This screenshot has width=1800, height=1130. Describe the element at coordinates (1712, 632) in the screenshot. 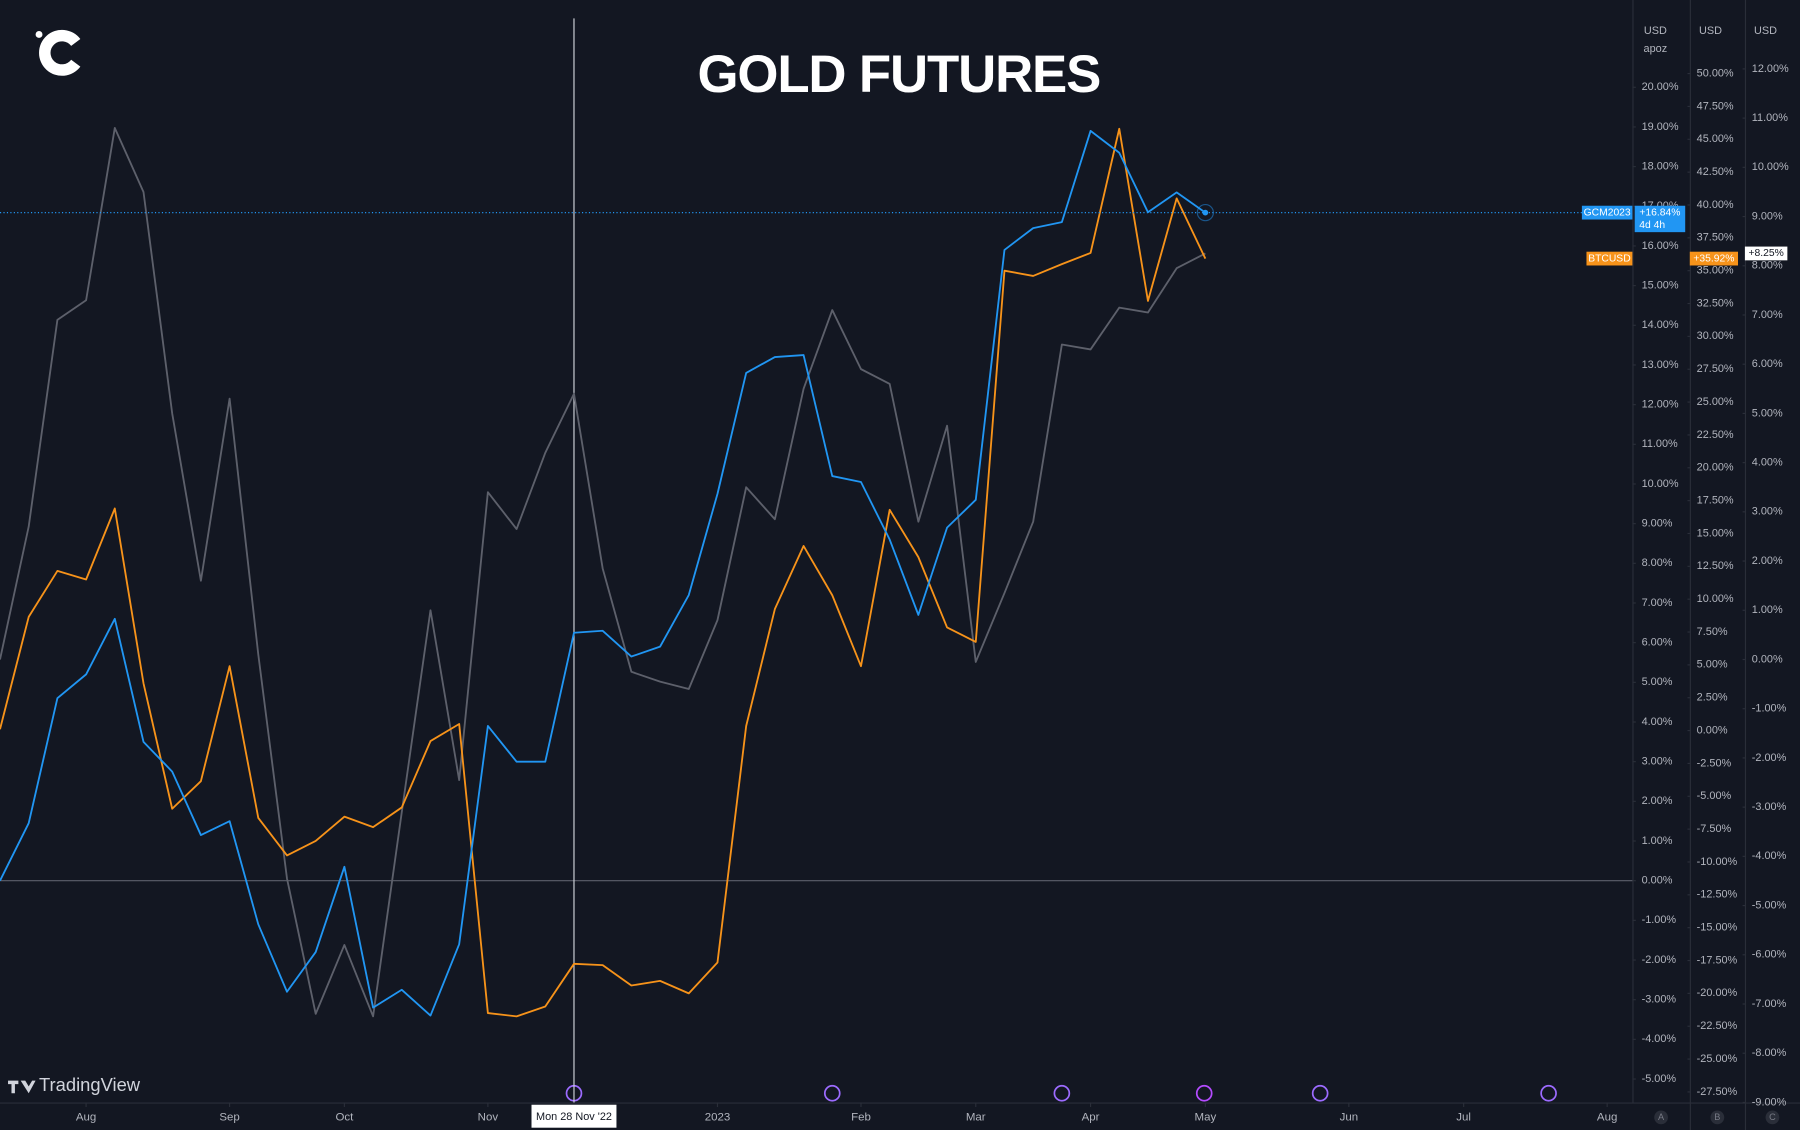

I see `y-tick-label: 7.50%` at that location.